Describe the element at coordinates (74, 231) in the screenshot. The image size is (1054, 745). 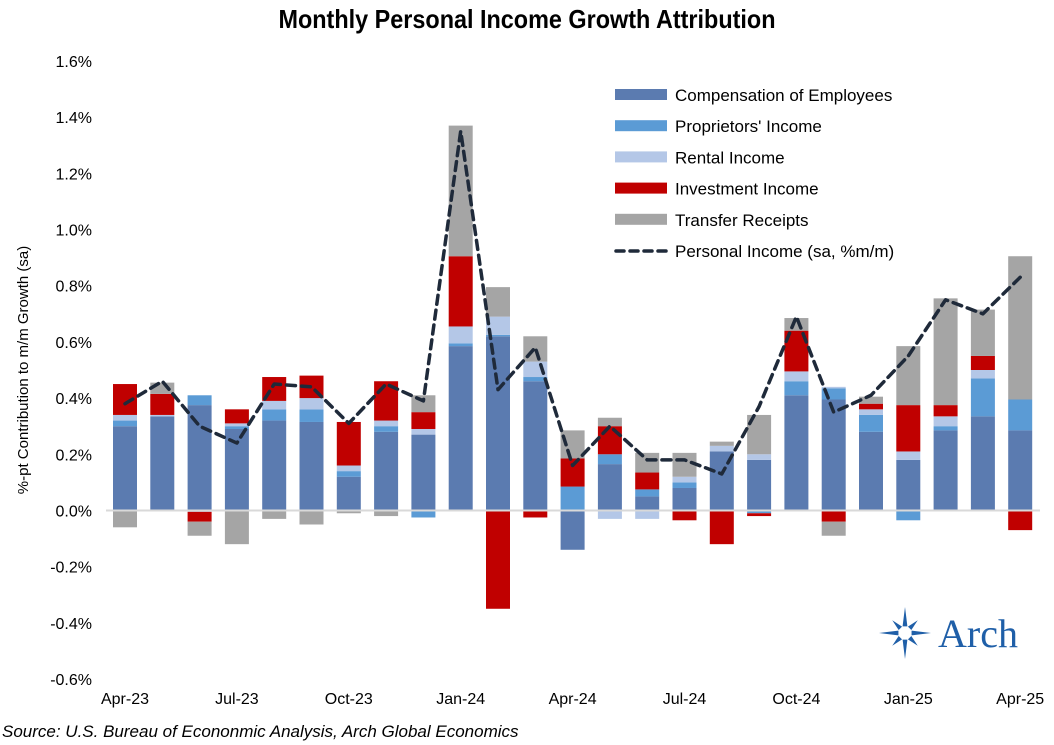
I see `y-tick-label: 1.0%` at that location.